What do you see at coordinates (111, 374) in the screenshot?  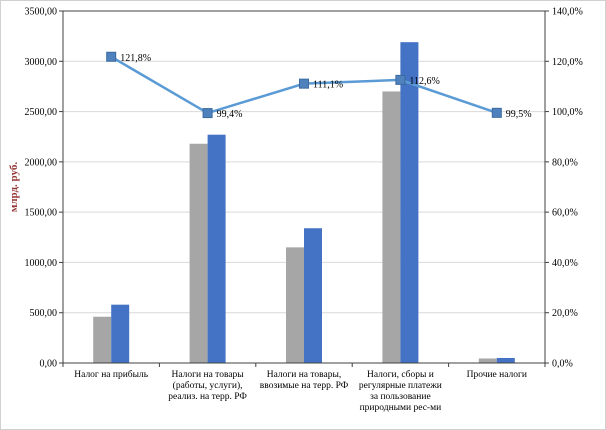 I see `category-label-0: Налог на прибыль` at bounding box center [111, 374].